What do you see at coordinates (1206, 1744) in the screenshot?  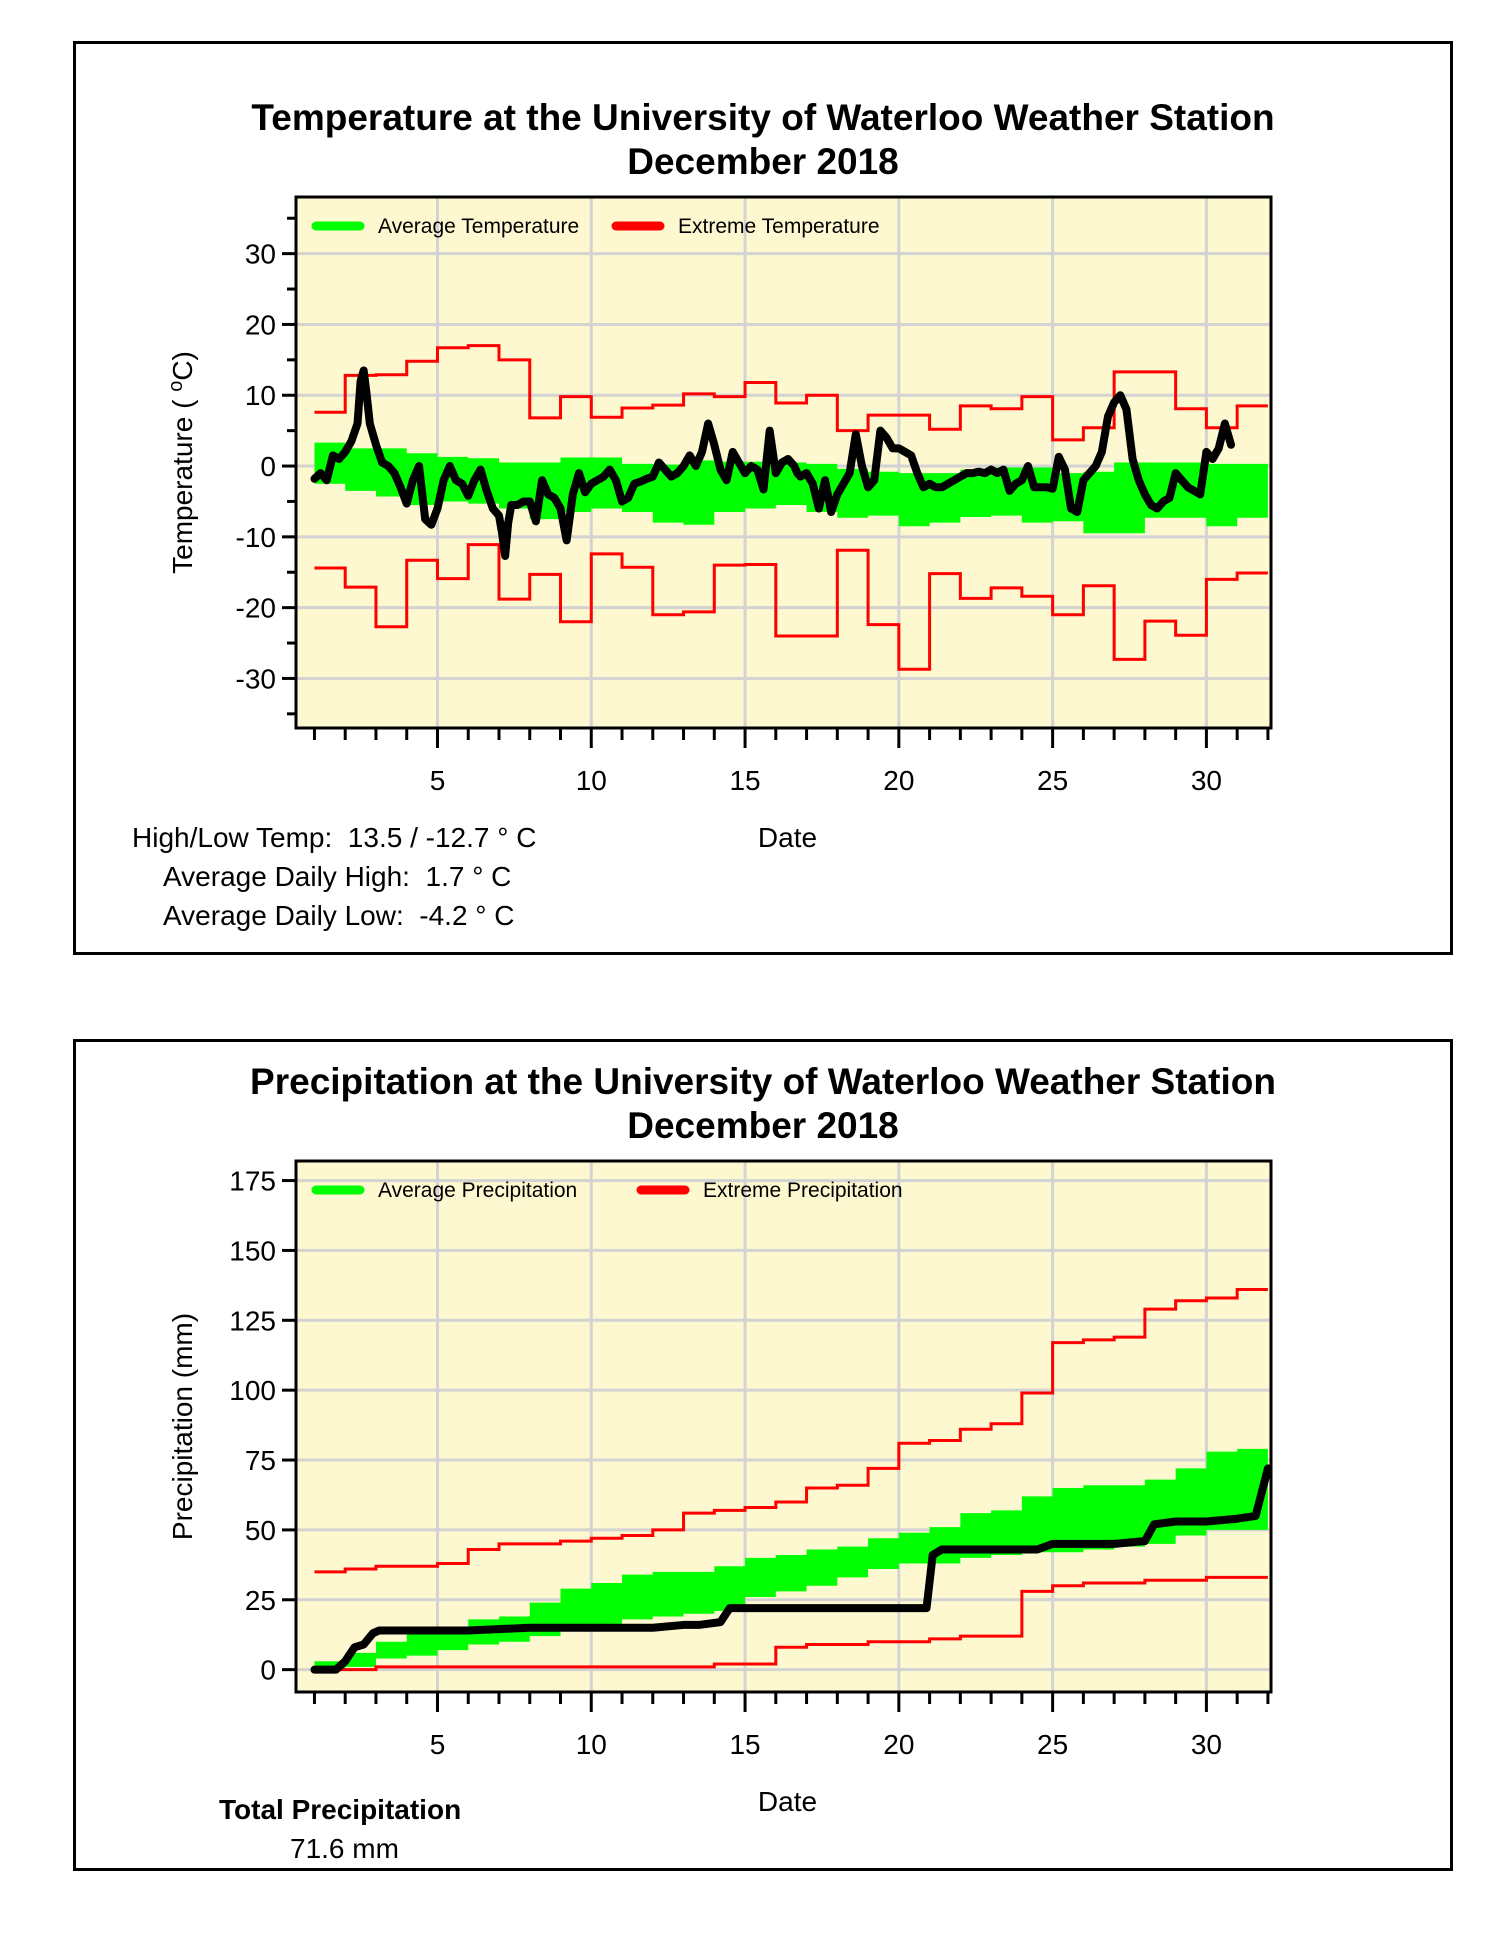 I see `precip-xtick-label: 30` at bounding box center [1206, 1744].